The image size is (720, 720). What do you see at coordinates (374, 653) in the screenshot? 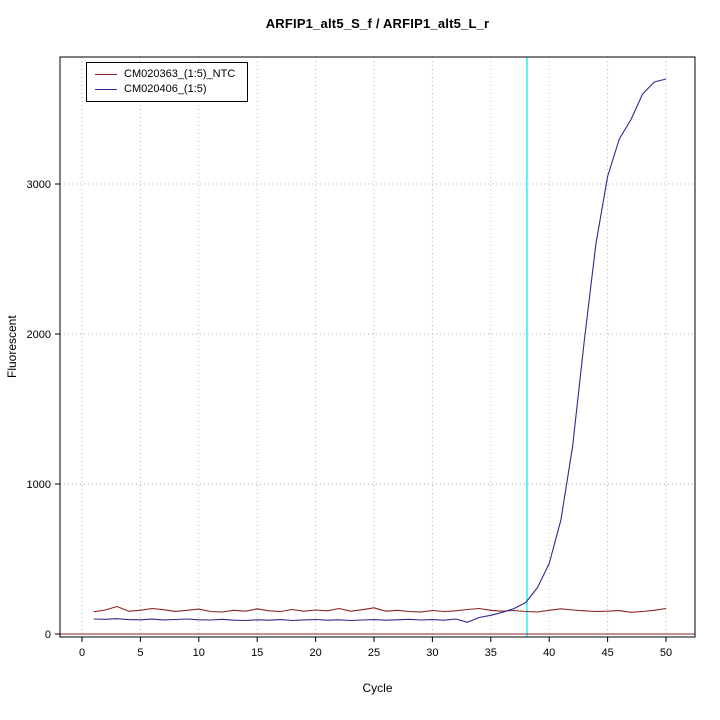
I see `x-tick-label: 25` at bounding box center [374, 653].